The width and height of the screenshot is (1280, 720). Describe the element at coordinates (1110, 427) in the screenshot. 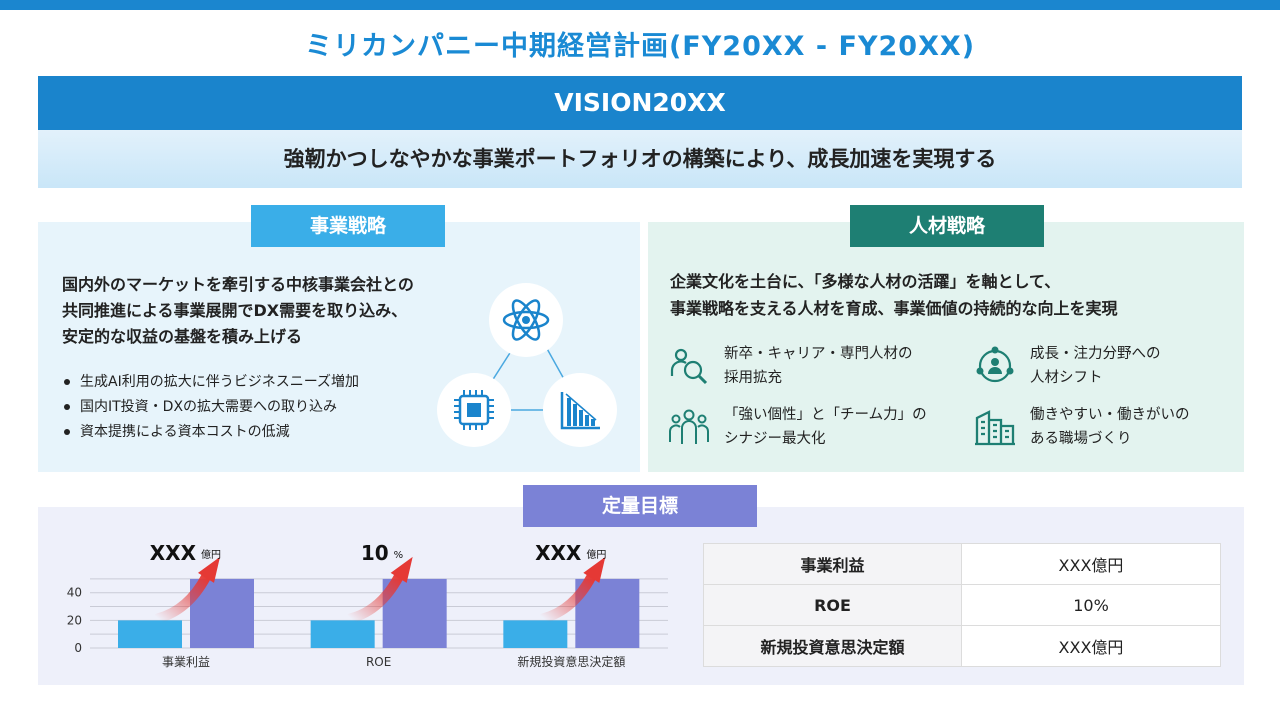

I see `hr-item-text: 働きやすい・働きがいの ある職場づくり` at that location.